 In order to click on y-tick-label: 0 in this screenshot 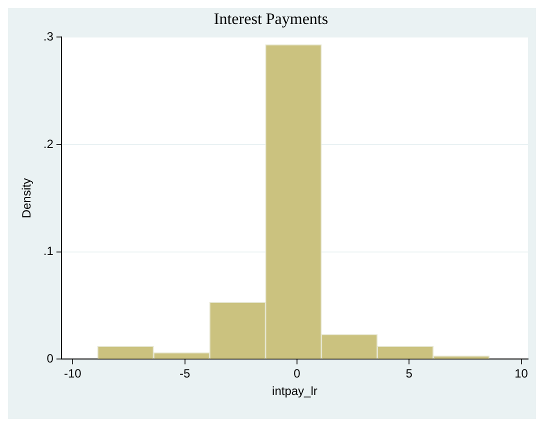, I will do `click(50, 359)`.